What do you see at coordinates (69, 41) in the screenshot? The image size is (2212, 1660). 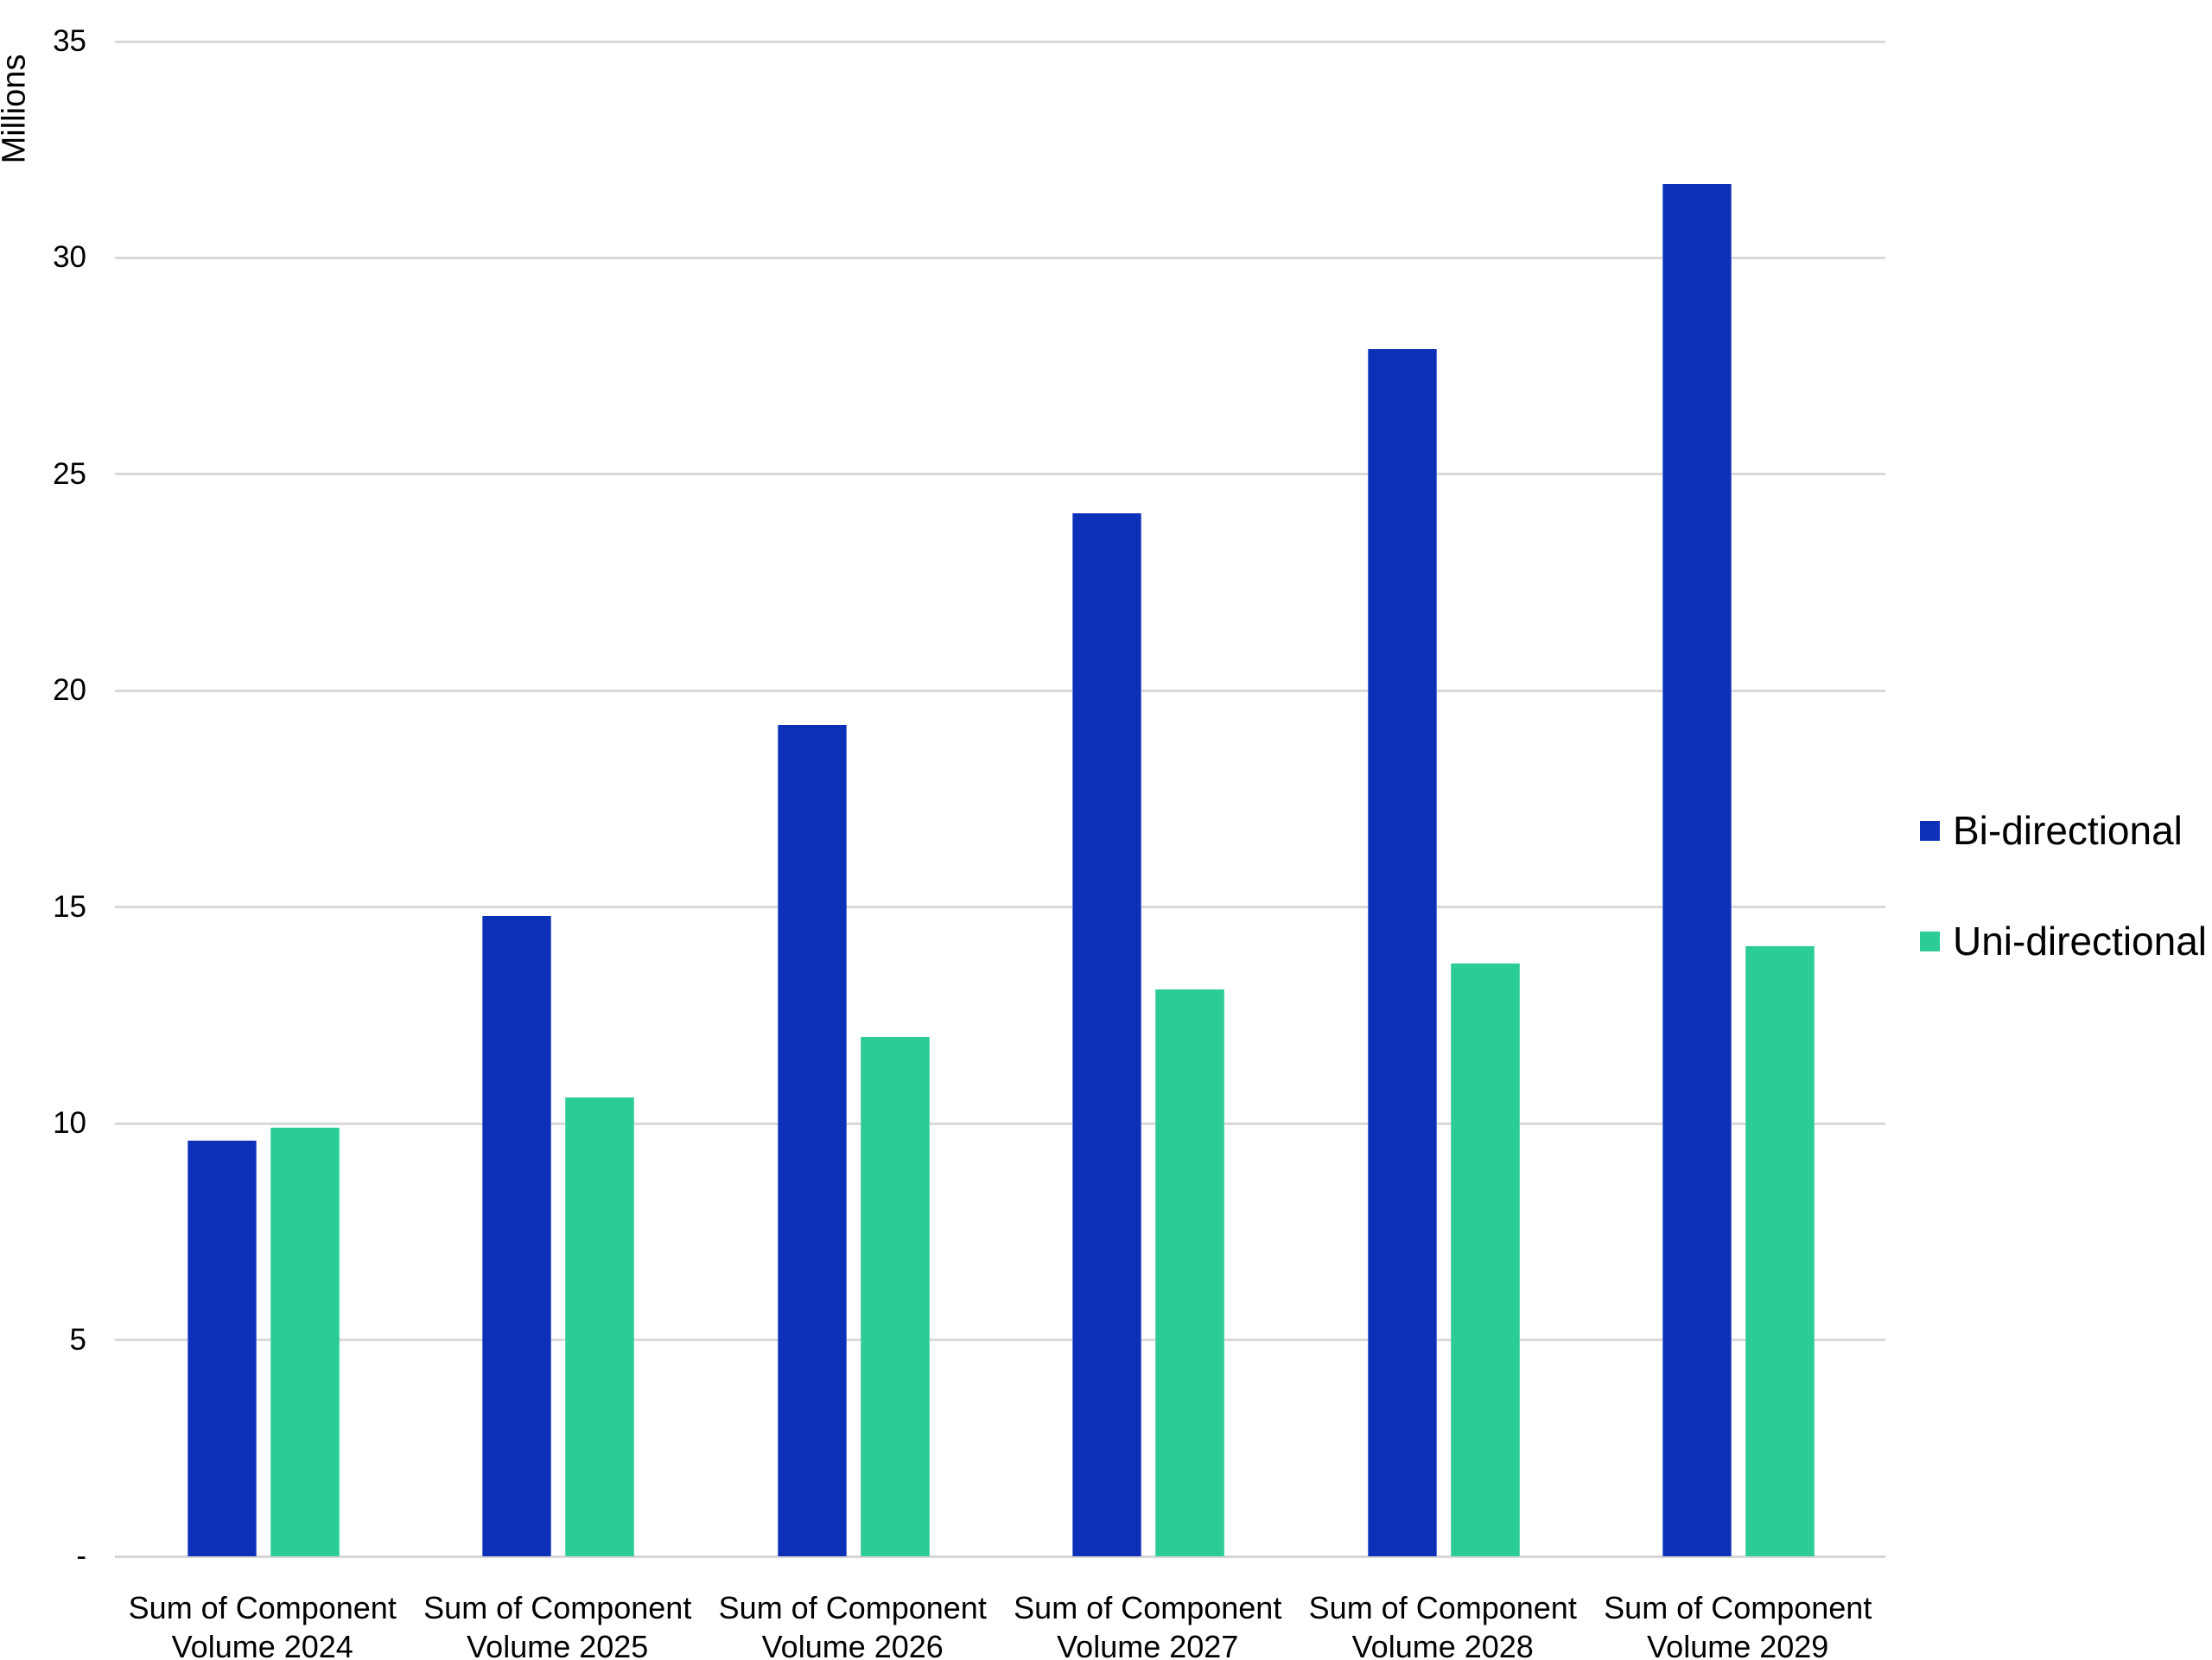 I see `y-tick-label: 35` at bounding box center [69, 41].